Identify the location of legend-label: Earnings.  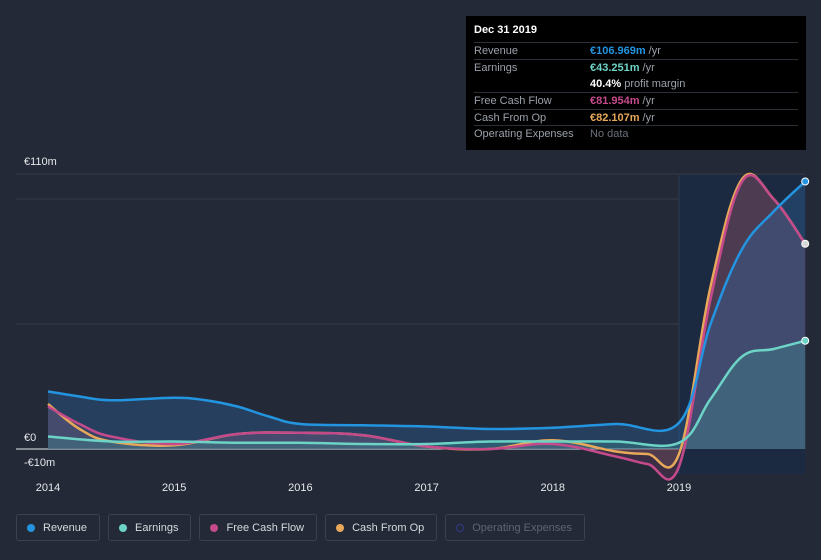
(157, 527).